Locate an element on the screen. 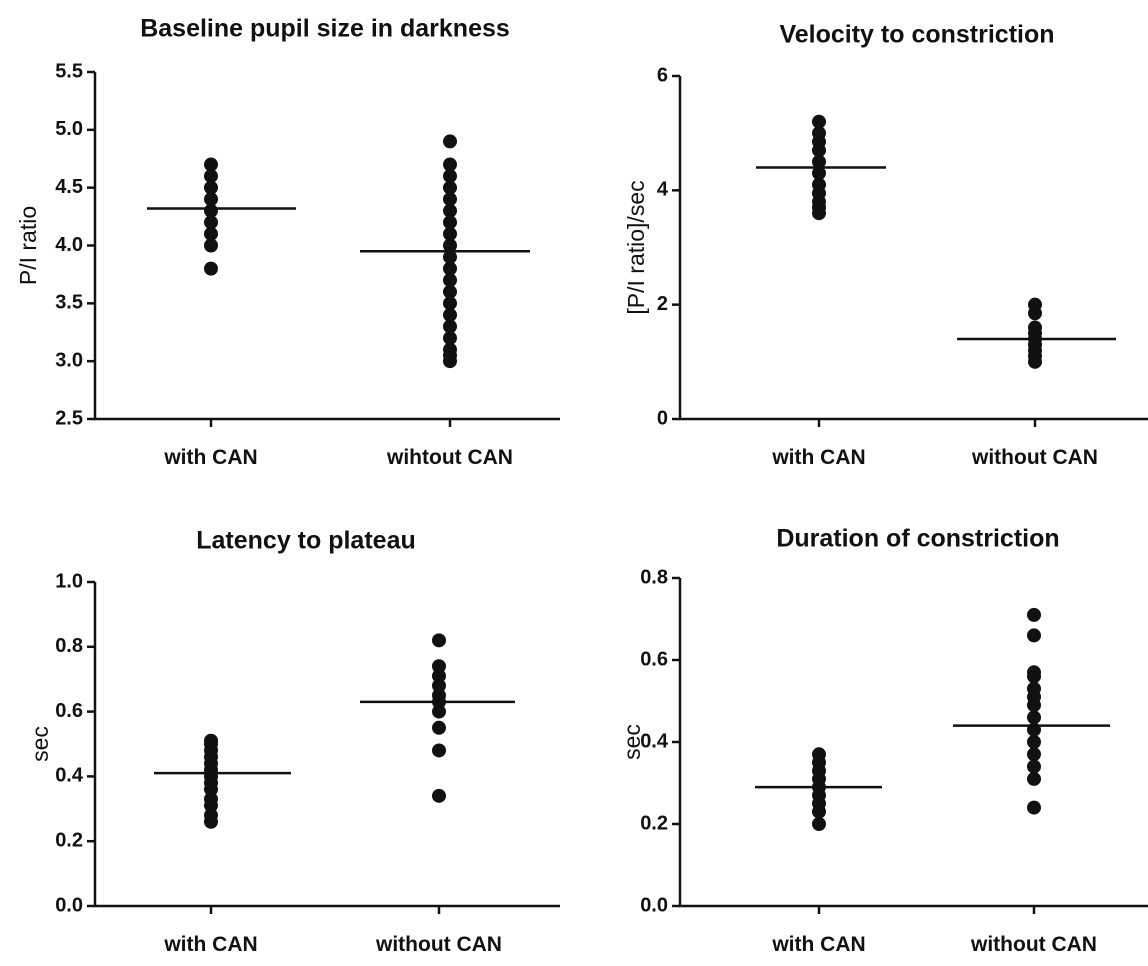  y-tick-label: 5.5 is located at coordinates (69, 71).